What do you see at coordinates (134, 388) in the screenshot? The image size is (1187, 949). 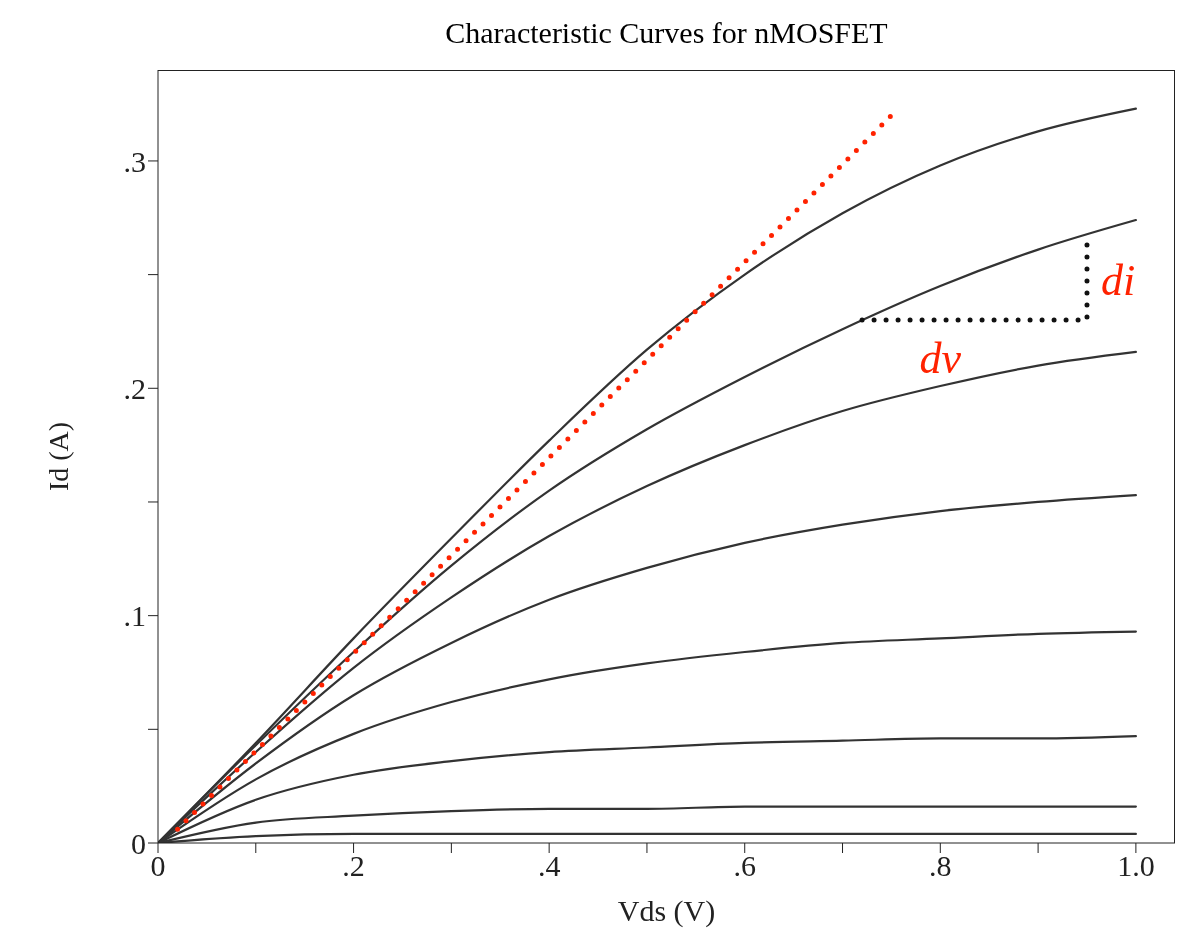 I see `y-tick-label: .2` at bounding box center [134, 388].